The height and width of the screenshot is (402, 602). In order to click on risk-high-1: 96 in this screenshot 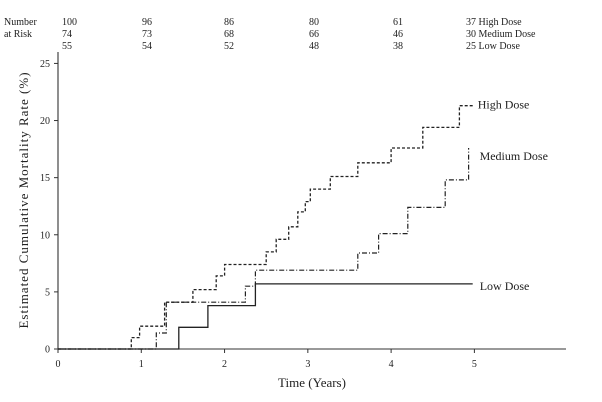, I will do `click(147, 22)`.